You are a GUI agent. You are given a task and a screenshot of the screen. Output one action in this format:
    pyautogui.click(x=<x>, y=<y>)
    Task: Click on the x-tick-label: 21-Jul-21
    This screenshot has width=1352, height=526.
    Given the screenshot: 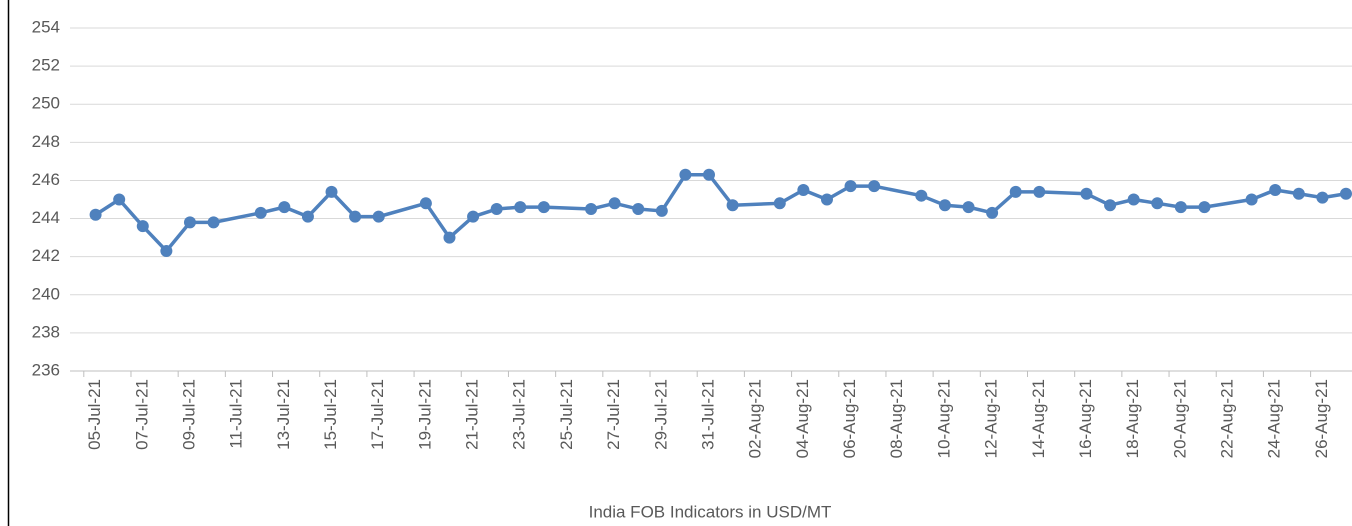 What is the action you would take?
    pyautogui.click(x=472, y=414)
    